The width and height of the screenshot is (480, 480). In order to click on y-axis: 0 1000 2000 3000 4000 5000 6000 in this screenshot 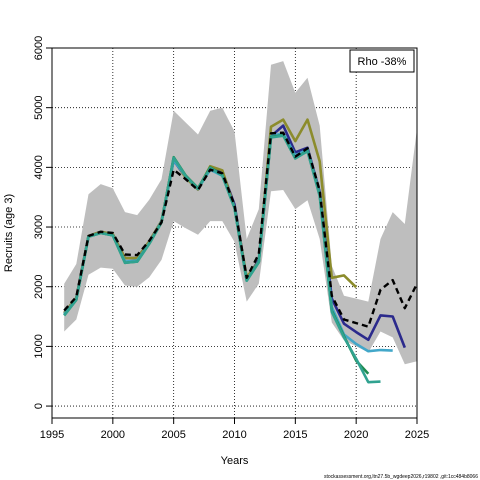, I will do `click(43, 222)`.